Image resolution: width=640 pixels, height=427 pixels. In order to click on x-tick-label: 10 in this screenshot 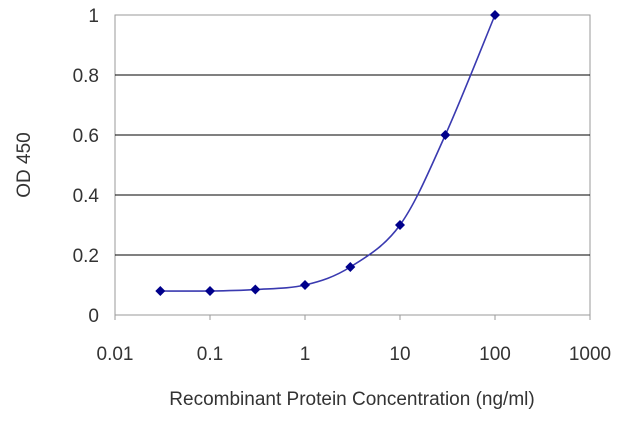, I will do `click(399, 354)`.